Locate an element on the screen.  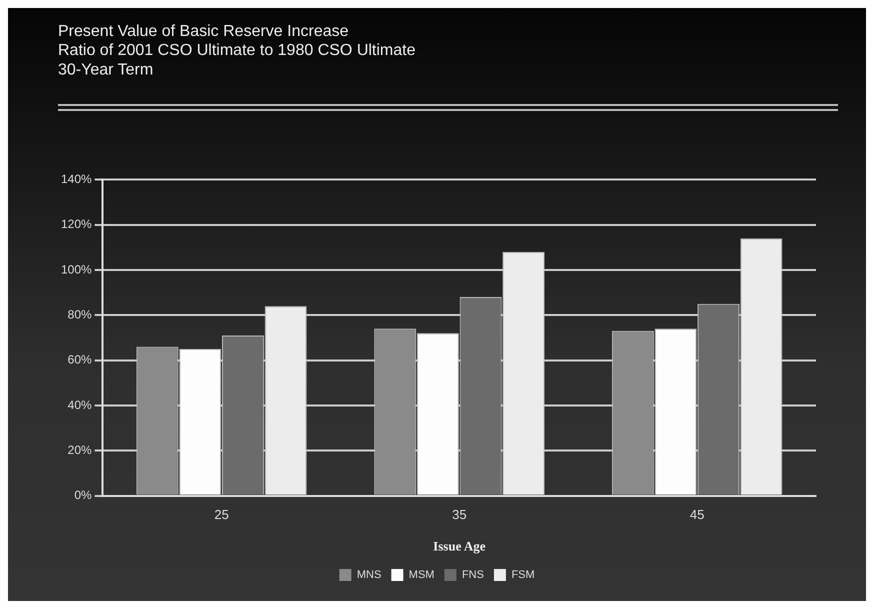
chart-title: Present Value of Basic Reserve Increase Ratio of 2001 CSO Ultimate to 1980 CSO Ultimate 30-Year Term is located at coordinates (237, 50).